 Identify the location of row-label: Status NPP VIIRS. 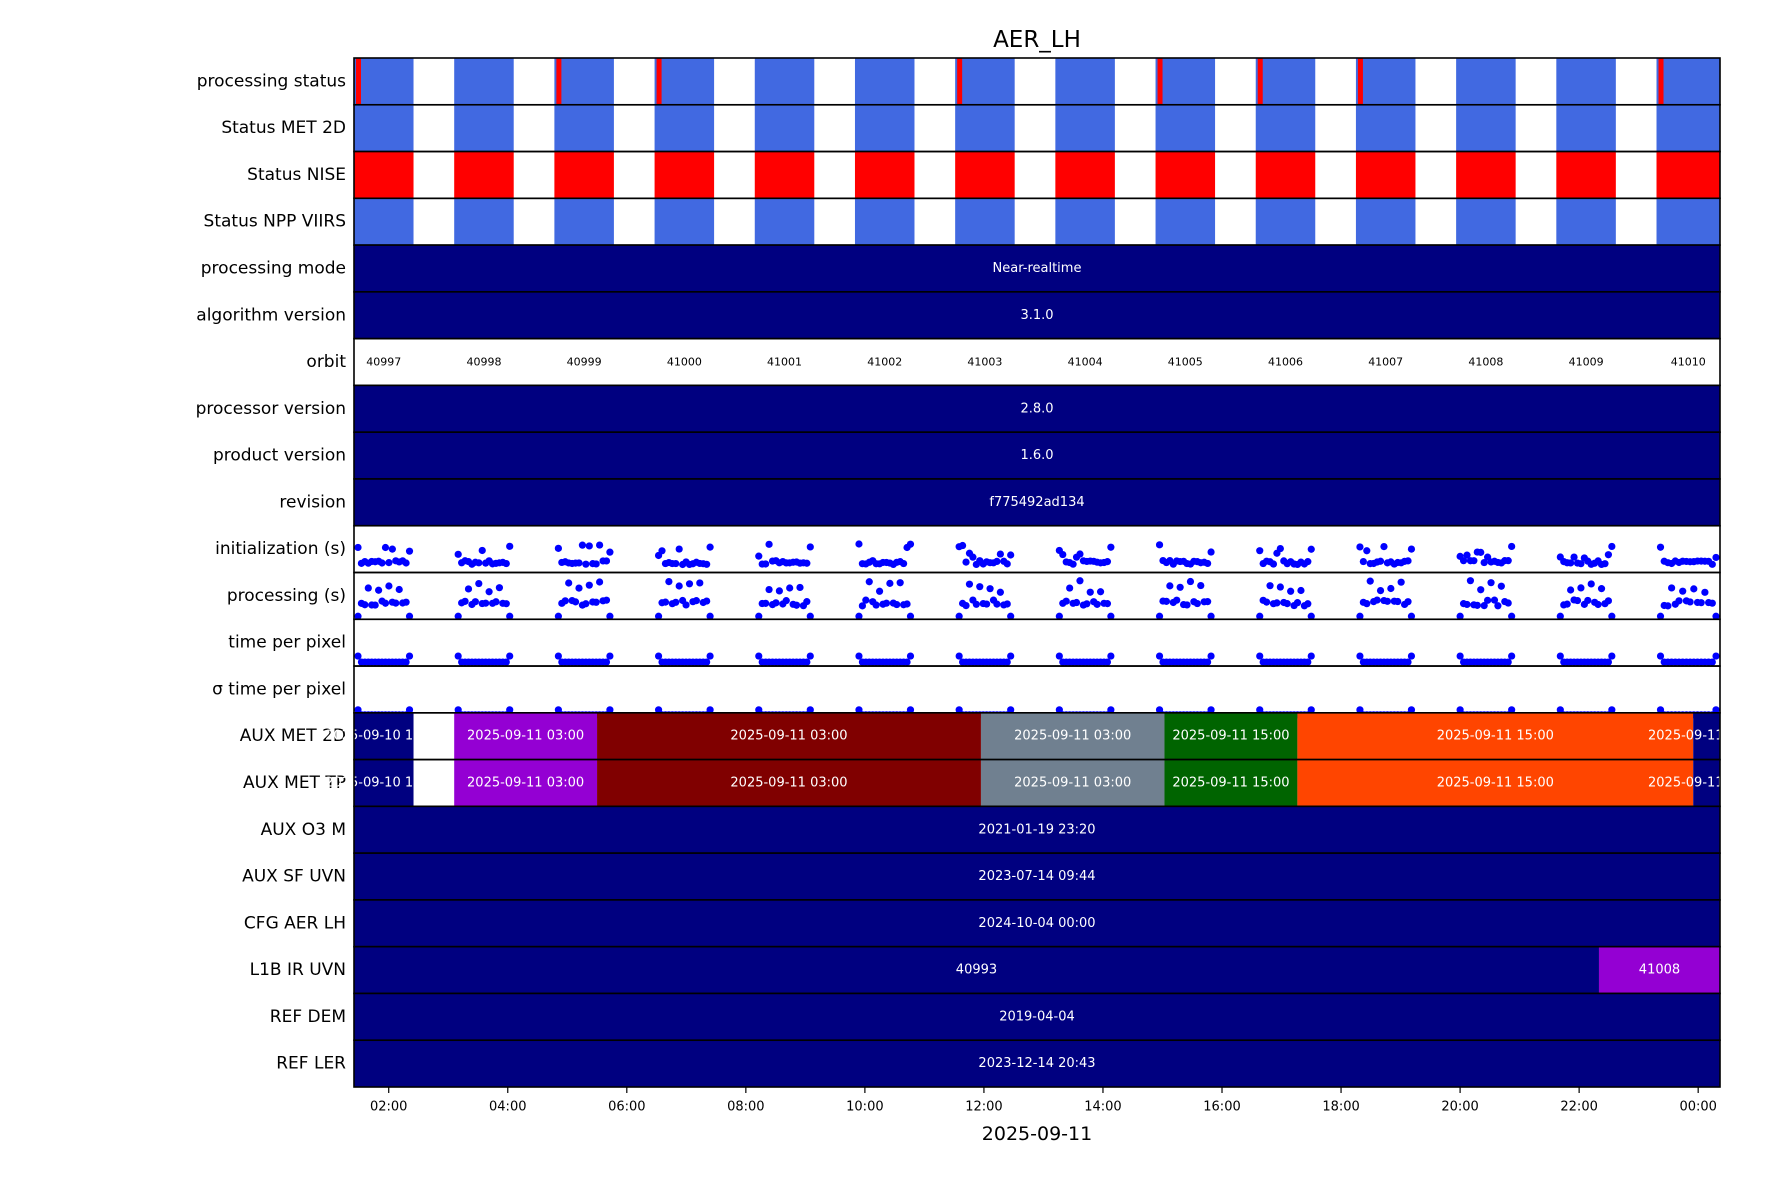
(275, 222).